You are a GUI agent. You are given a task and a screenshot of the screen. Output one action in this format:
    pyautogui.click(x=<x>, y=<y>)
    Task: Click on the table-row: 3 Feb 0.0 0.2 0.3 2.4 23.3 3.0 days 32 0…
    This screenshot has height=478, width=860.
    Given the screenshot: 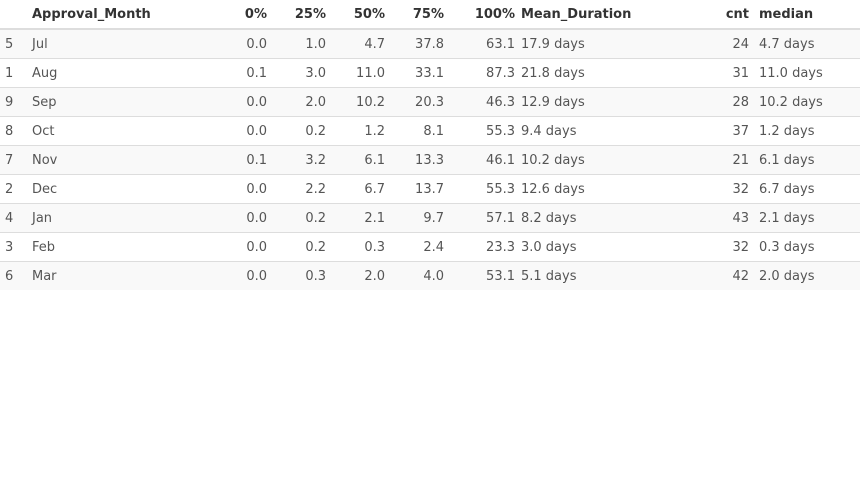 What is the action you would take?
    pyautogui.click(x=430, y=247)
    